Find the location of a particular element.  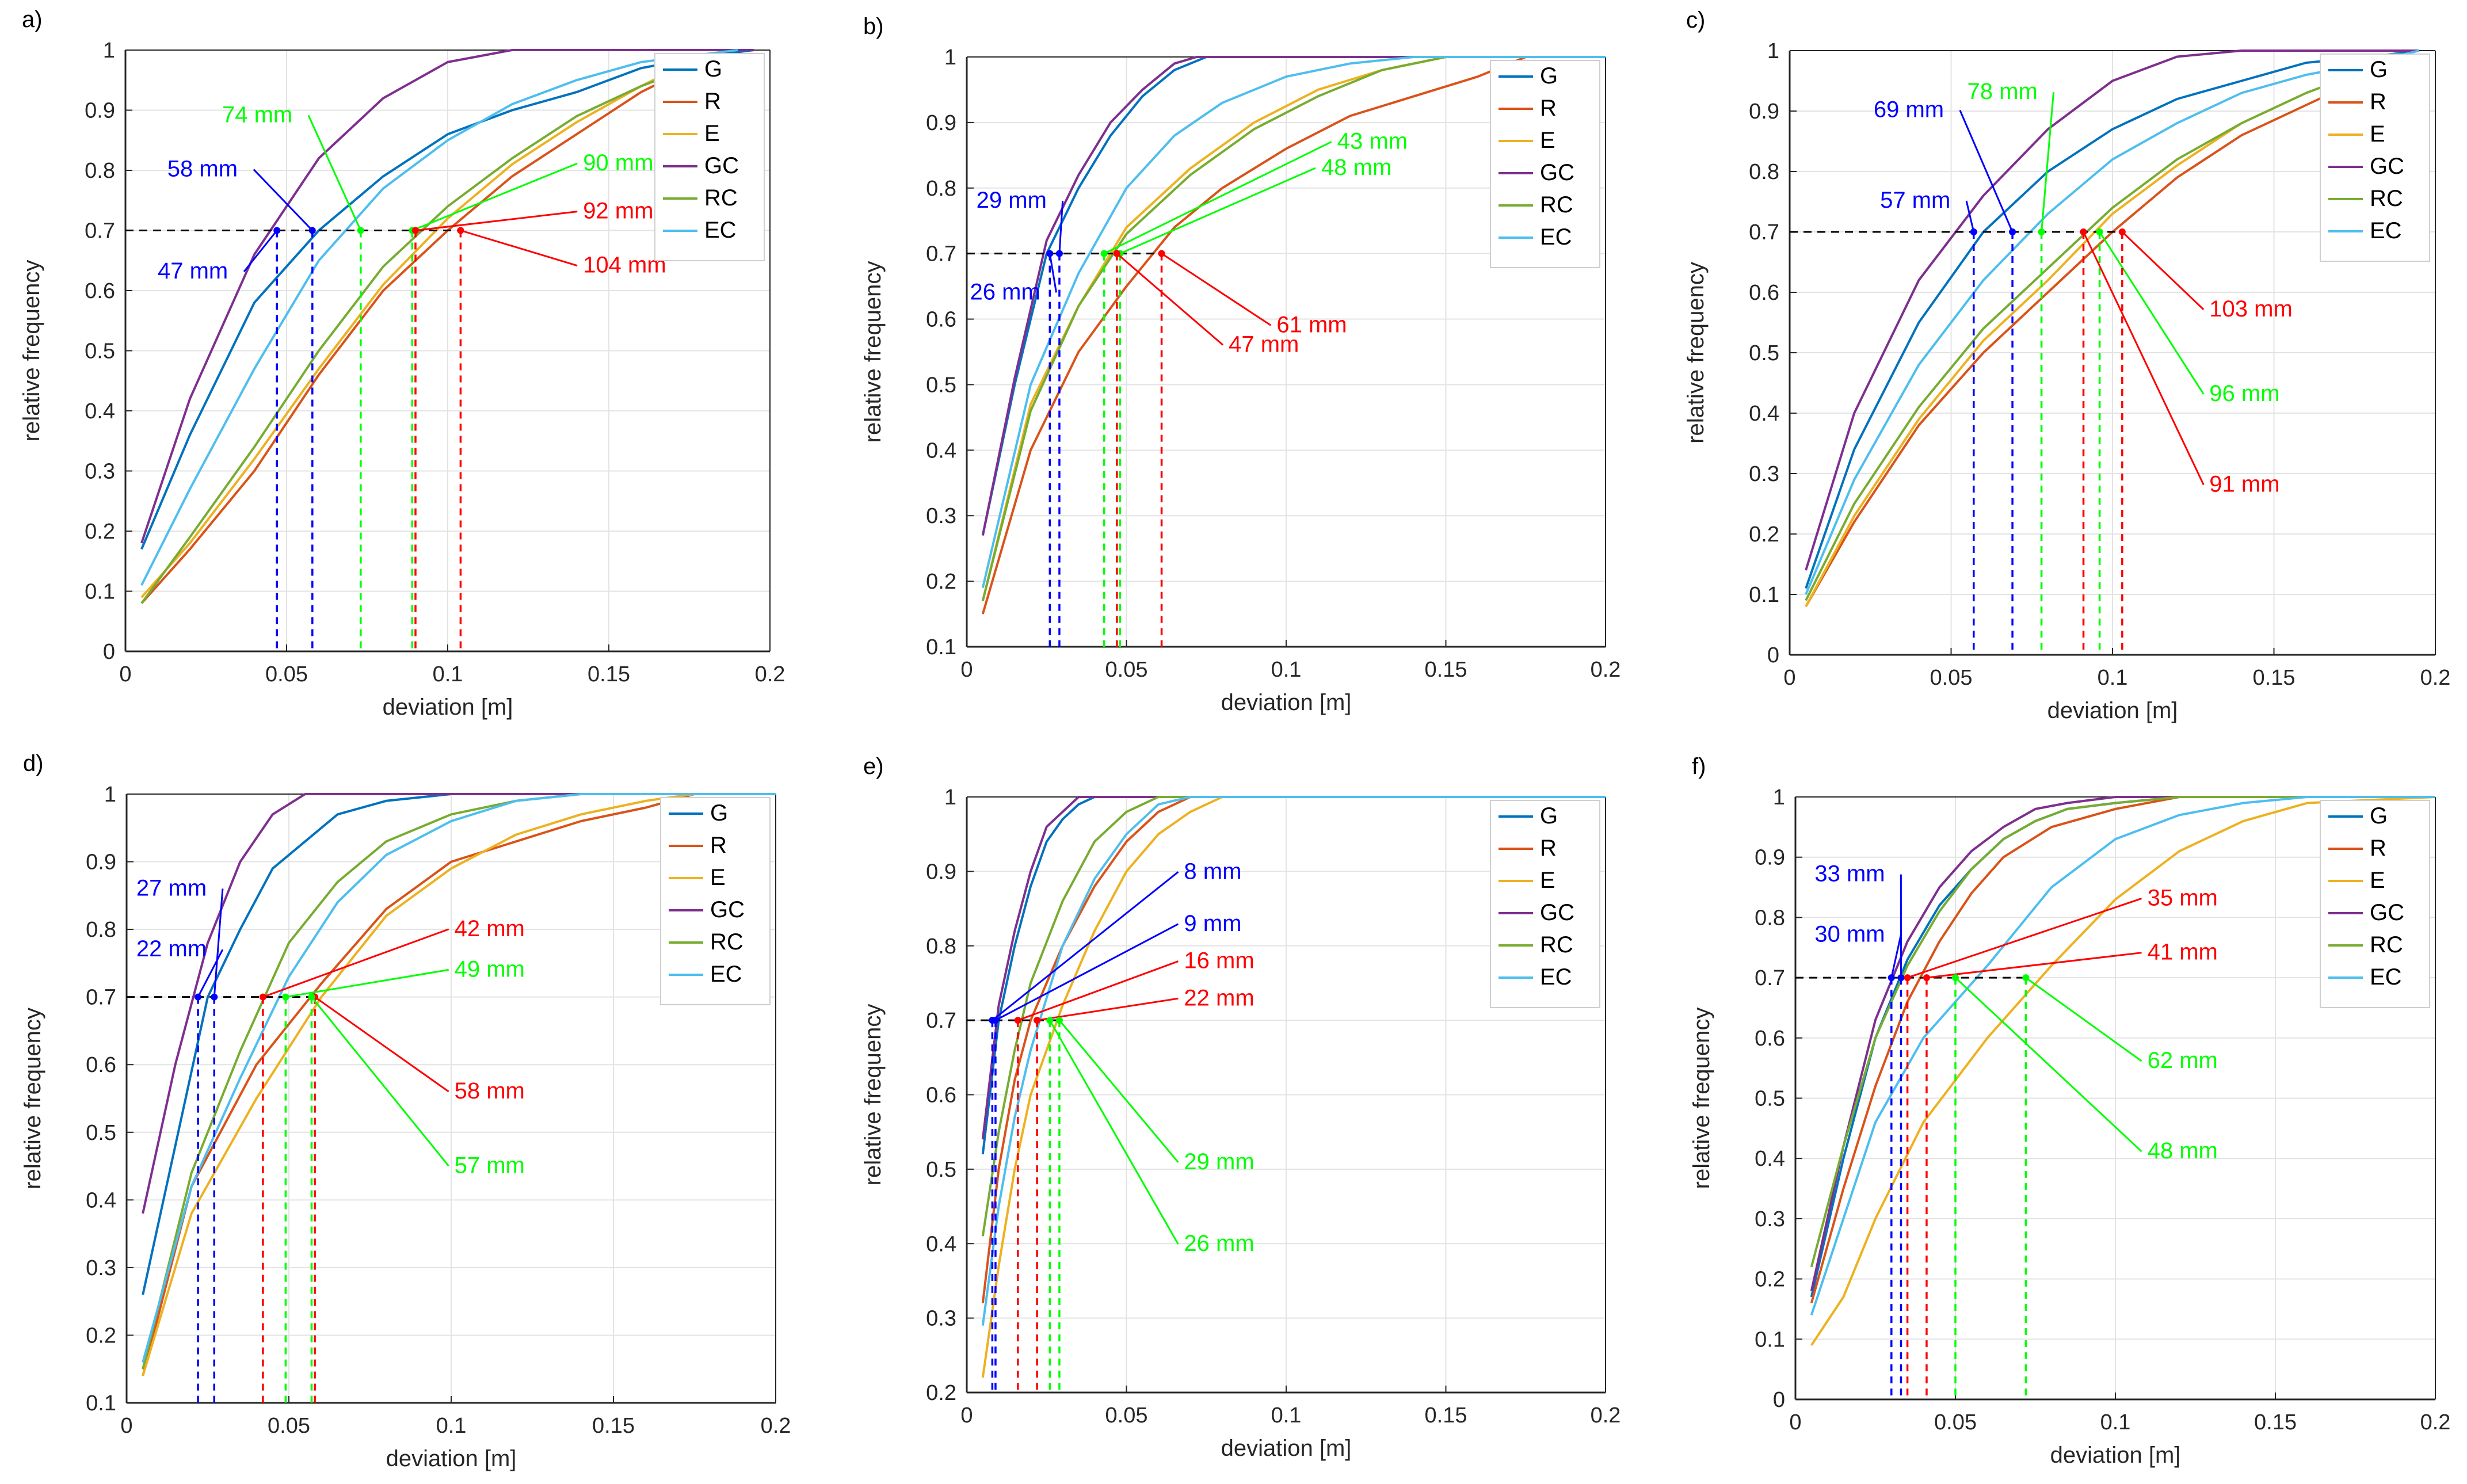

legend-entry: RC is located at coordinates (727, 942).